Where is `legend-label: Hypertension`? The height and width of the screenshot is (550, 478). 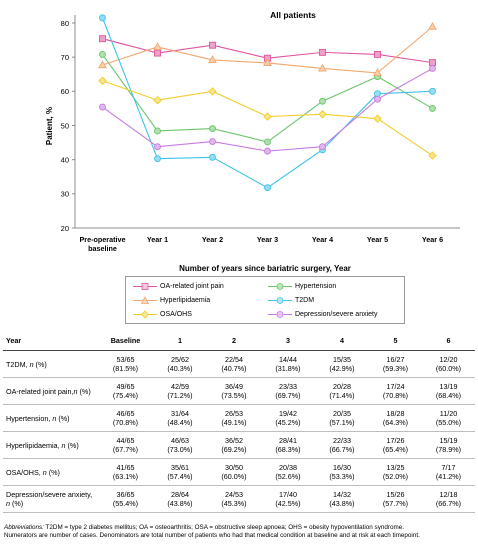 legend-label: Hypertension is located at coordinates (316, 286).